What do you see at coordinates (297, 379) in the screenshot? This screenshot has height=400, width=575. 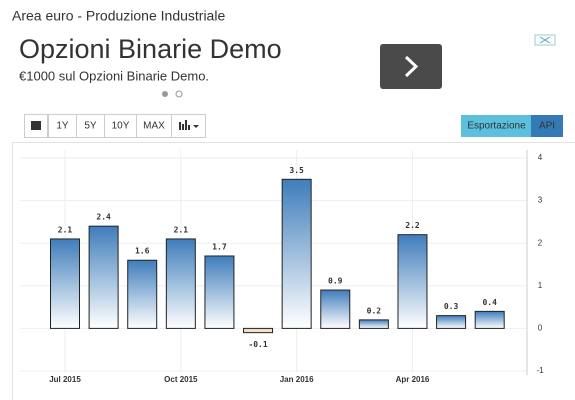 I see `x-tick-label: Jan 2016` at bounding box center [297, 379].